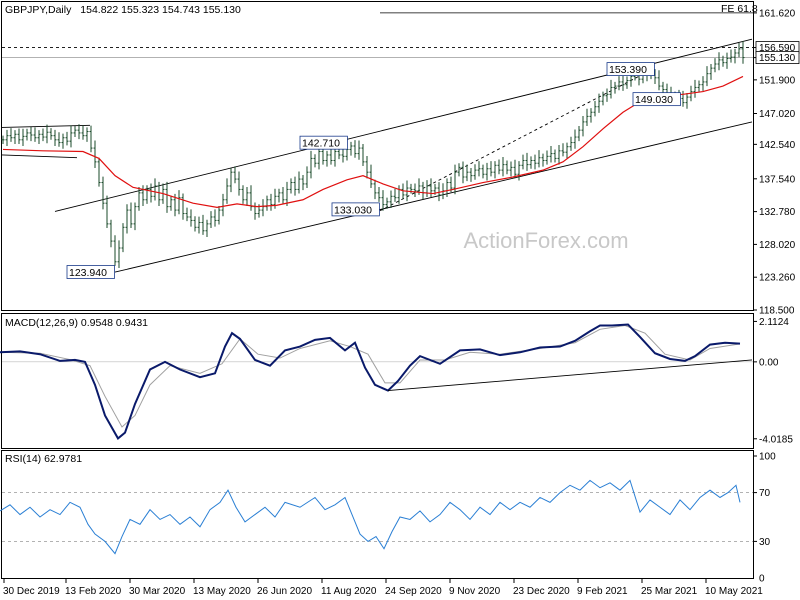 This screenshot has width=800, height=600. Describe the element at coordinates (157, 591) in the screenshot. I see `x-tick-label: 30 Mar 2020` at that location.